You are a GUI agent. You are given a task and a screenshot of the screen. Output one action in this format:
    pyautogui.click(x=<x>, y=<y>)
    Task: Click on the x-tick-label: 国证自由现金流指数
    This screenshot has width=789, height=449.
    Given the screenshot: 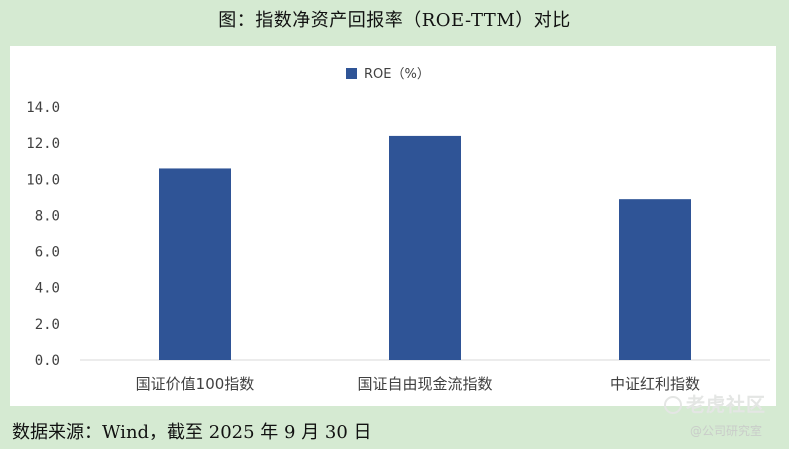 What is the action you would take?
    pyautogui.click(x=424, y=384)
    